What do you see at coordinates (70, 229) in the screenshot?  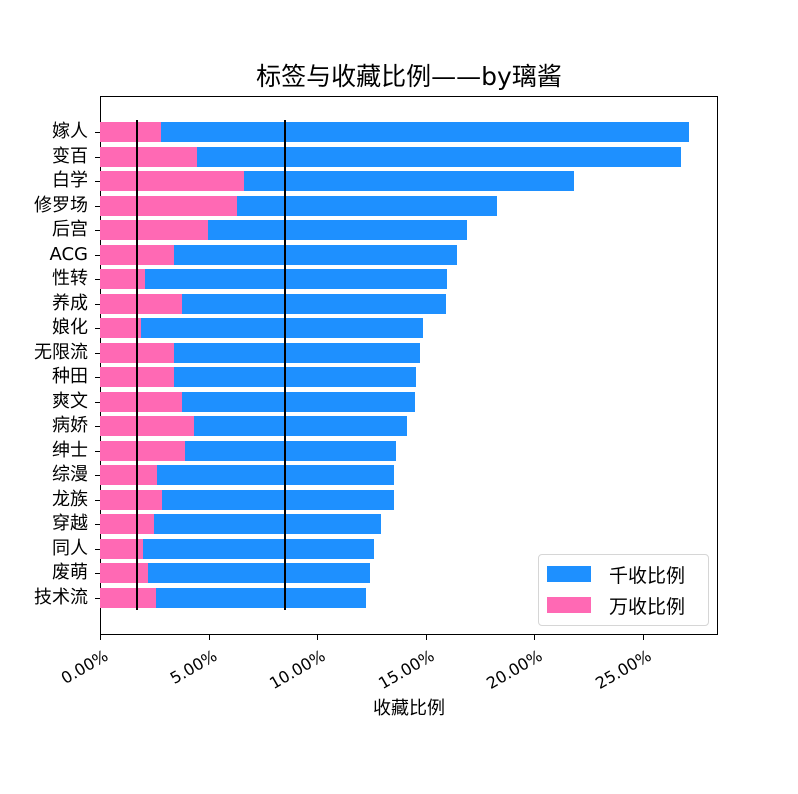 I see `y-tick-label: 后宫` at bounding box center [70, 229].